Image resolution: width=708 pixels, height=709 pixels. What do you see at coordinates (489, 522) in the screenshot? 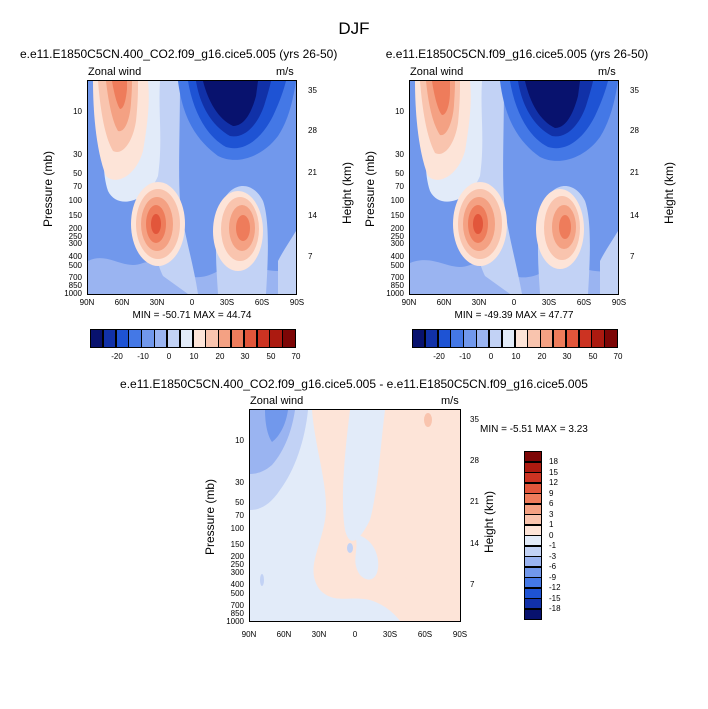
I see `panel-3-ylabel-right: Height (km)` at bounding box center [489, 522].